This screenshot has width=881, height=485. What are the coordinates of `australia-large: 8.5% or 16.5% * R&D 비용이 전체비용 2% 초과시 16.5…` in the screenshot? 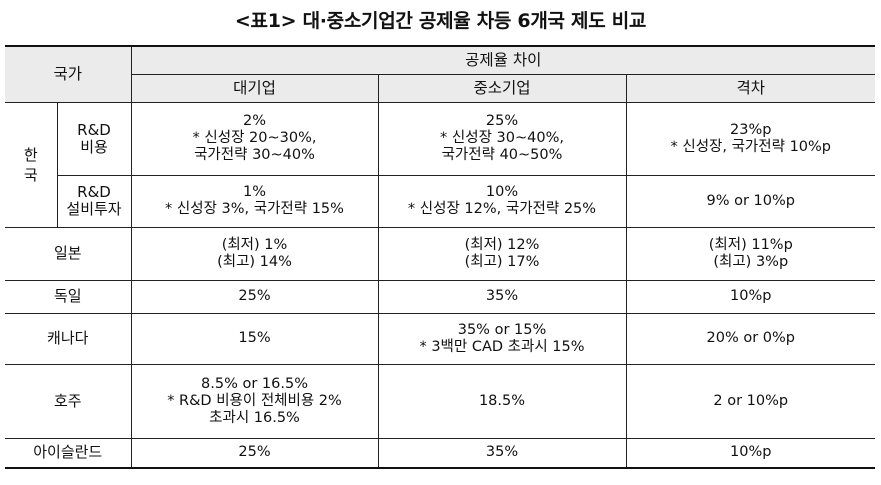 It's located at (254, 401).